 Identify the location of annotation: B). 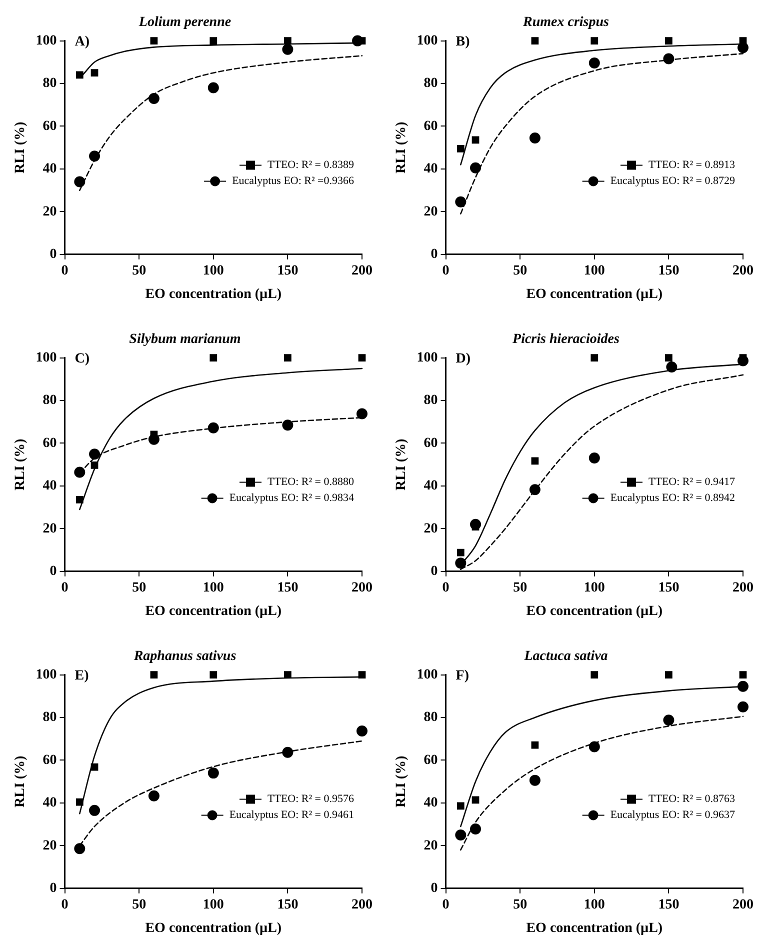
(463, 42).